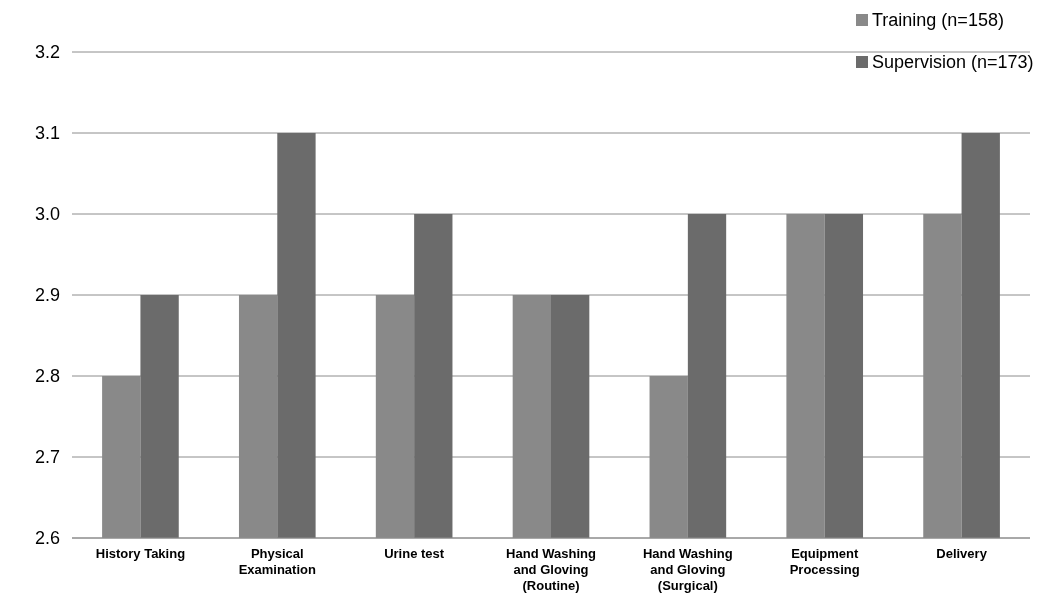 Image resolution: width=1046 pixels, height=614 pixels. What do you see at coordinates (47, 295) in the screenshot?
I see `y-tick-label: 2.9` at bounding box center [47, 295].